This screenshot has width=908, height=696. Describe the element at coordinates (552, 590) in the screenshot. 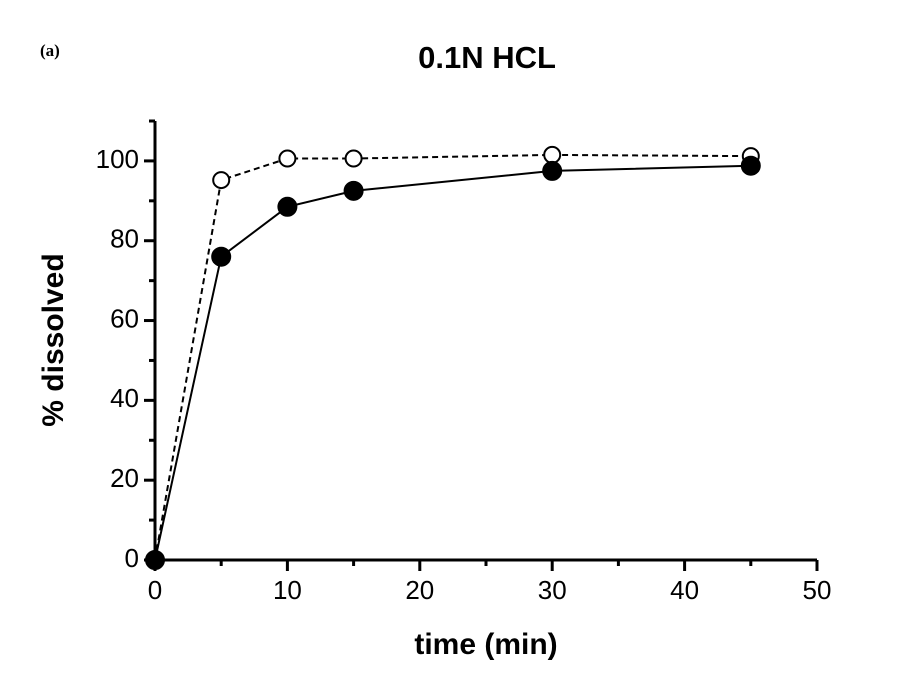

I see `x-tick-label: 30` at that location.